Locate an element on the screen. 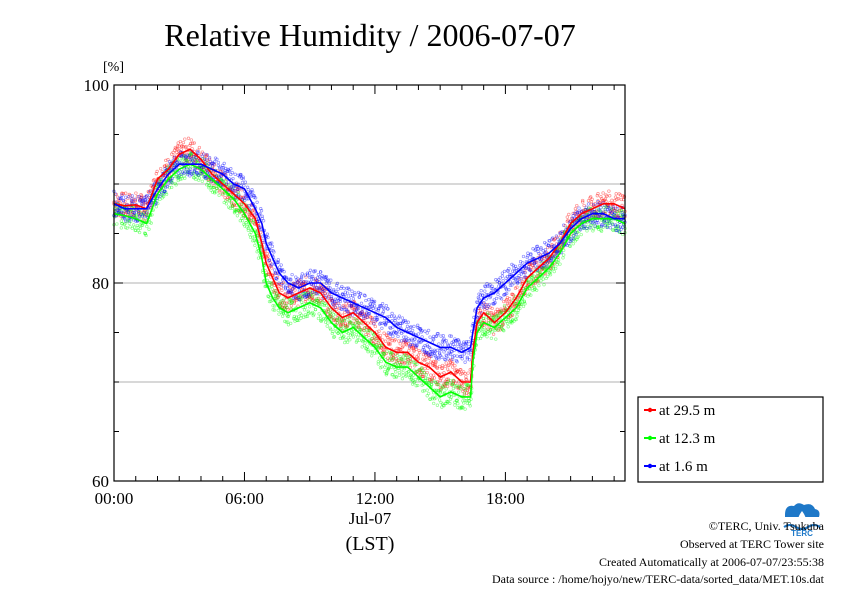 The image size is (842, 595). y-tick-label-100: 100 is located at coordinates (97, 85).